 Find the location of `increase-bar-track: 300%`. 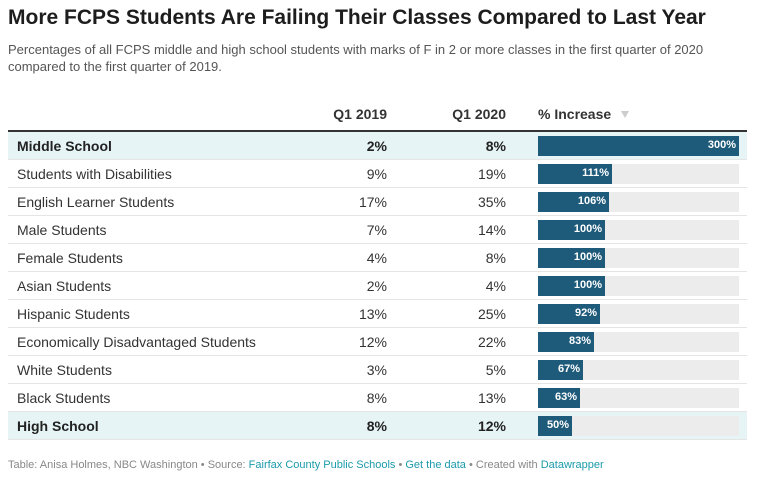

increase-bar-track: 300% is located at coordinates (638, 146).